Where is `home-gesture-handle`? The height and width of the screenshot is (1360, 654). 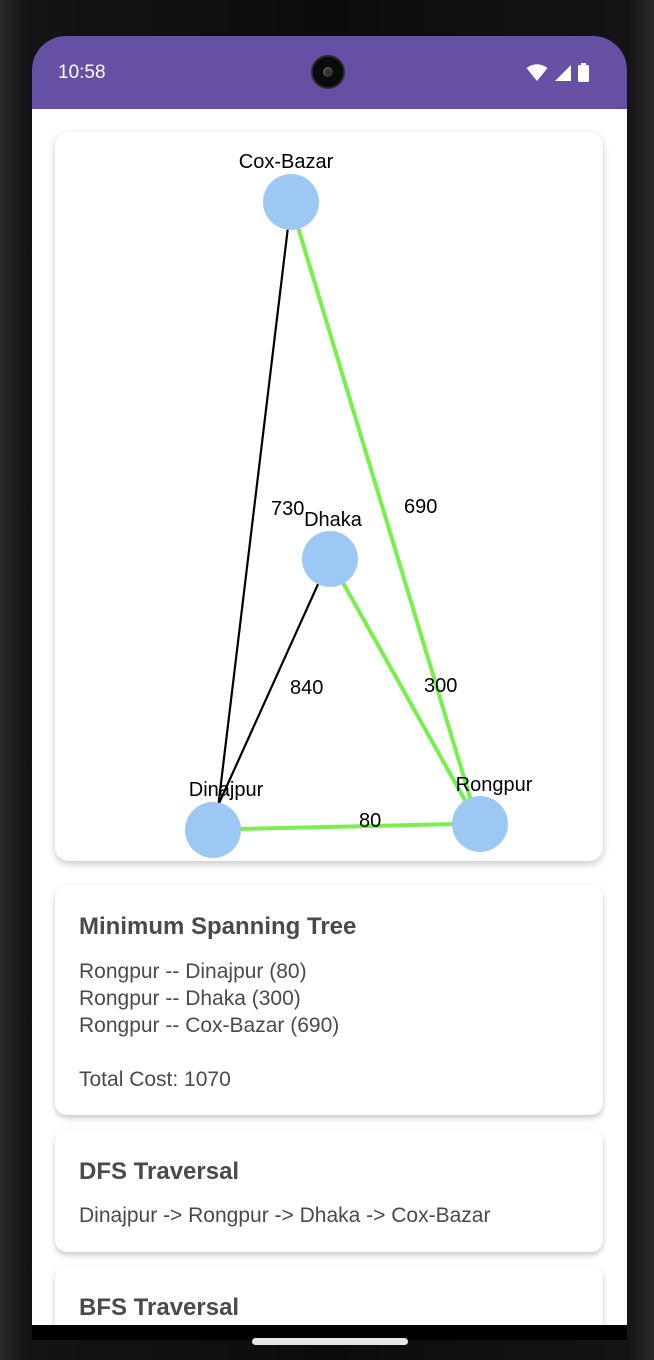
home-gesture-handle is located at coordinates (330, 1341).